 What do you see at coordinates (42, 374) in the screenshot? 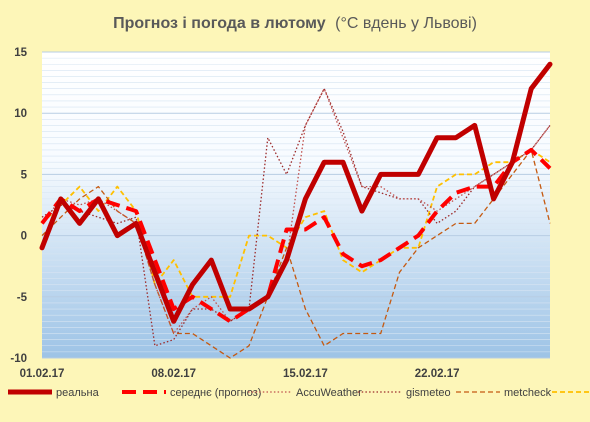
I see `x-tick-label: 01.02.17` at bounding box center [42, 374].